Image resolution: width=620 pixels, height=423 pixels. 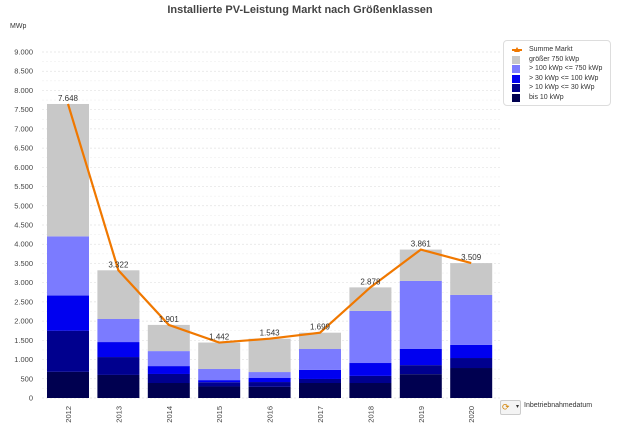 What do you see at coordinates (23, 109) in the screenshot?
I see `y-tick-label: 7.500` at bounding box center [23, 109].